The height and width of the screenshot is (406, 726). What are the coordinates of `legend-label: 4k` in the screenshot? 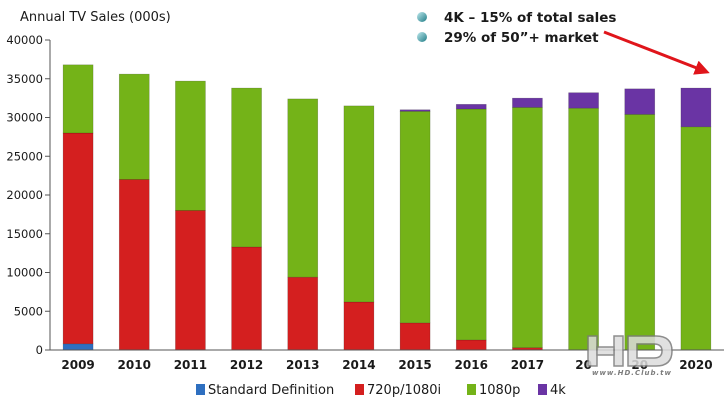 It's located at (558, 390).